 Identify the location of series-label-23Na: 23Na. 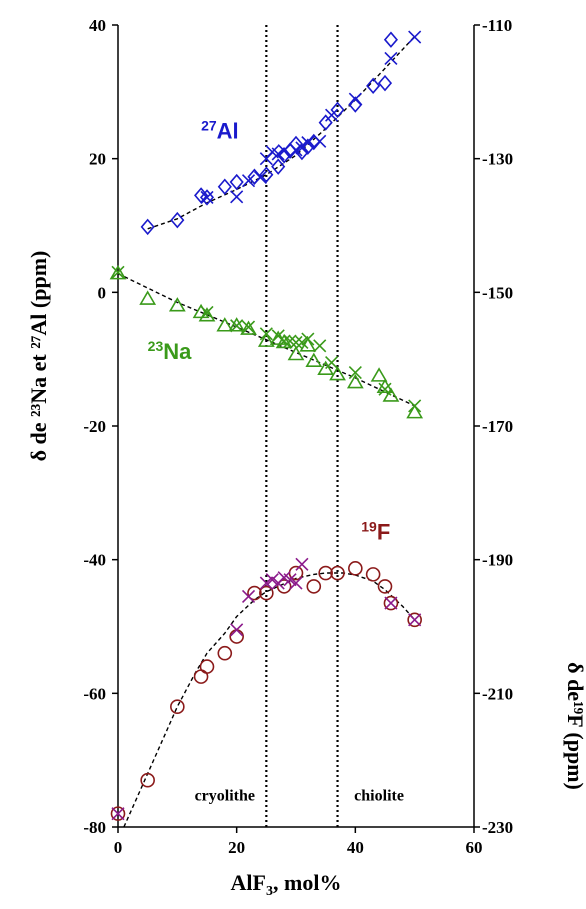
(170, 351).